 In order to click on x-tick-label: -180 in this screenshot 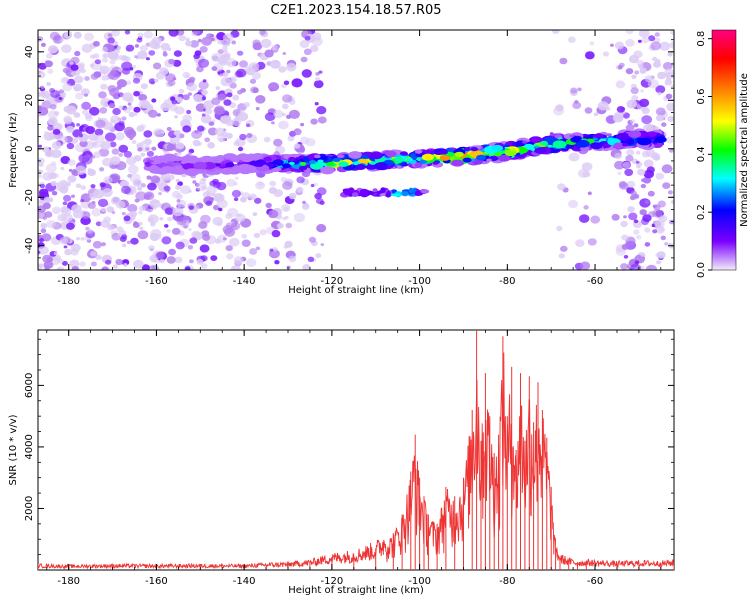, I will do `click(68, 281)`.